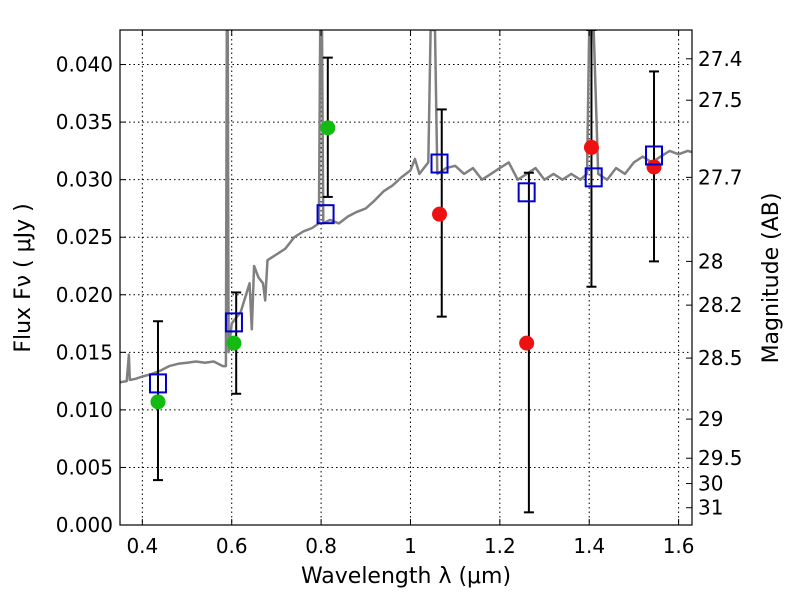 This screenshot has height=600, width=800. Describe the element at coordinates (771, 278) in the screenshot. I see `y2-axis-label: Magnitude (AB)` at that location.